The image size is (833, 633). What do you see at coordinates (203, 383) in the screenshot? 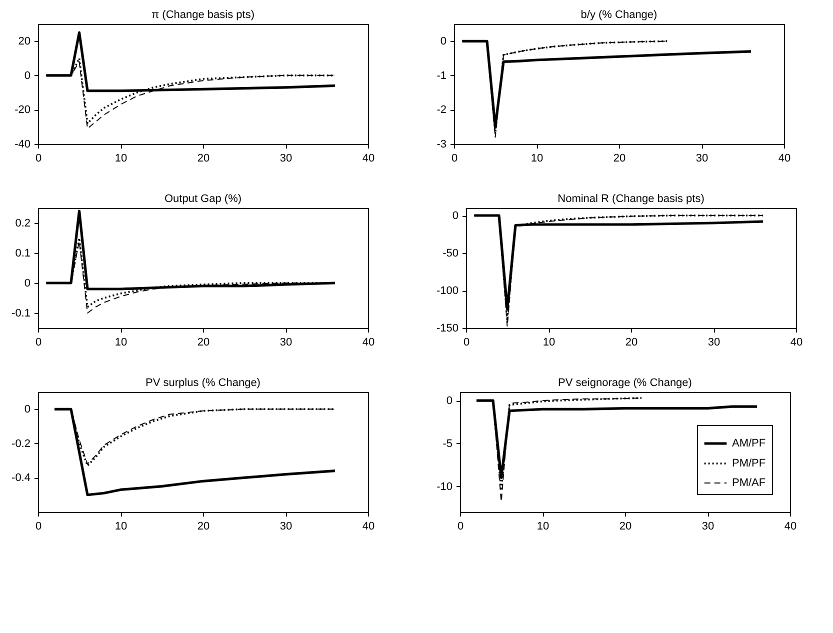
I see `chart-title: PV surplus (% Change)` at bounding box center [203, 383].